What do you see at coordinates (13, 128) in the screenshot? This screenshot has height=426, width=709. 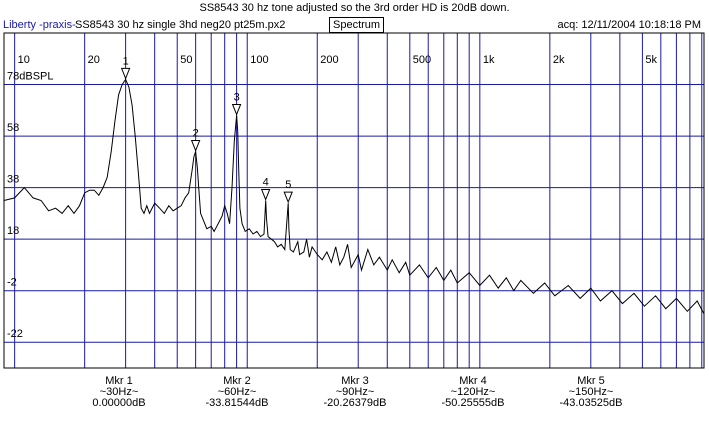 I see `y-tick-label: 58` at bounding box center [13, 128].